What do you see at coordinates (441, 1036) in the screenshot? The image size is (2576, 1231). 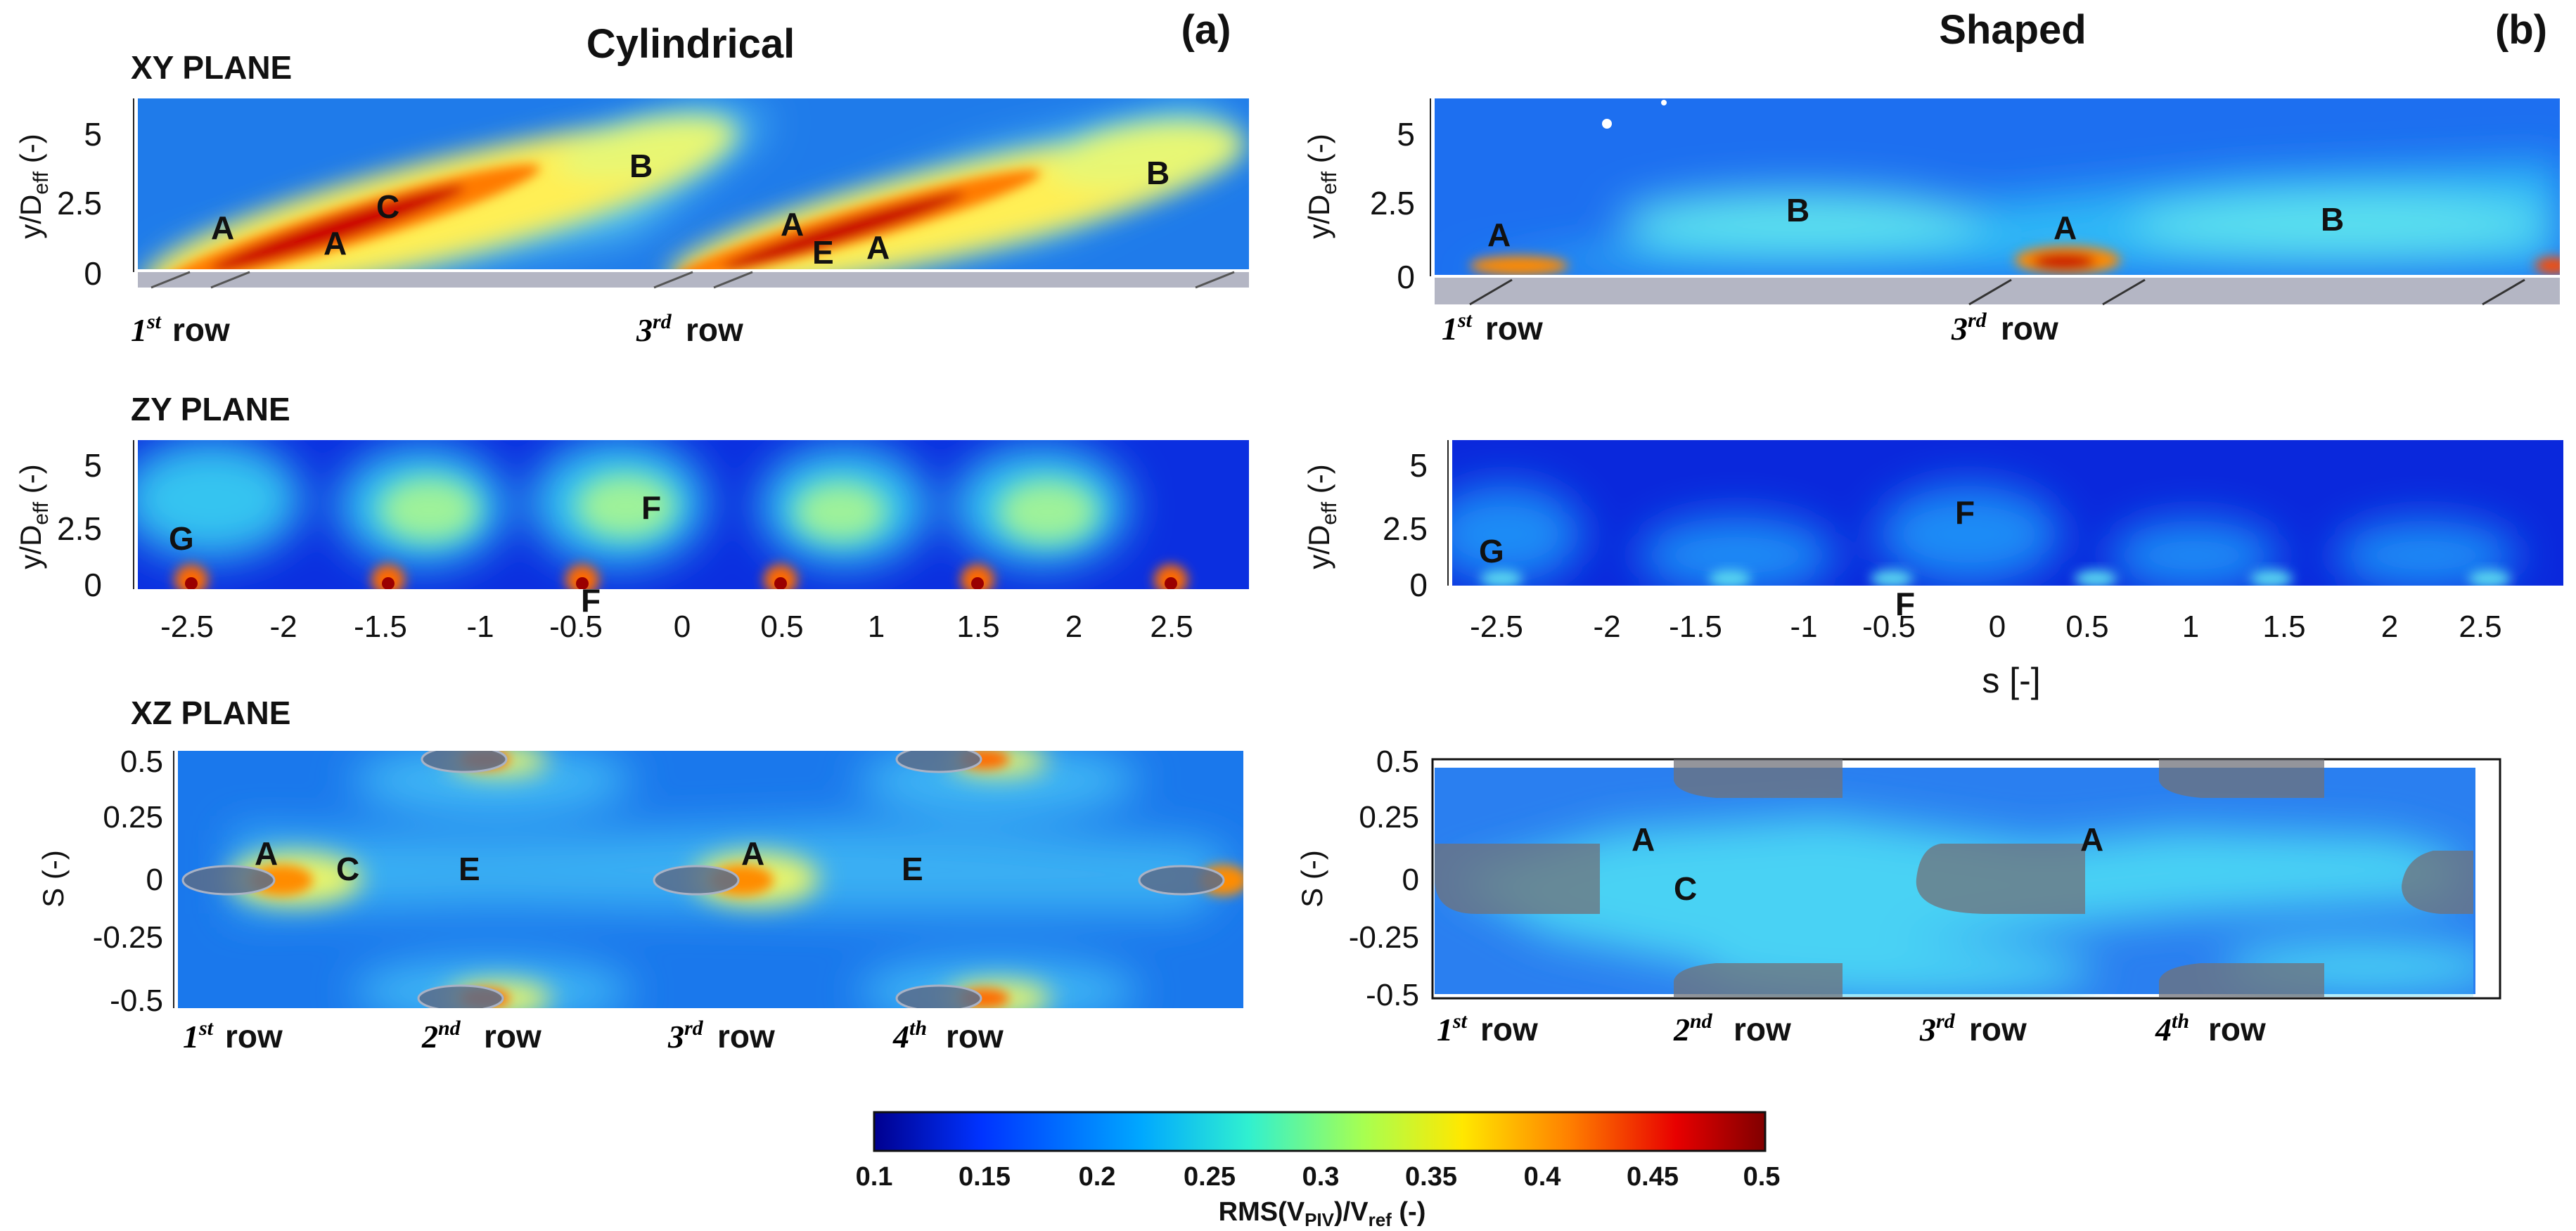 I see `svg-text: 2nd` at bounding box center [441, 1036].